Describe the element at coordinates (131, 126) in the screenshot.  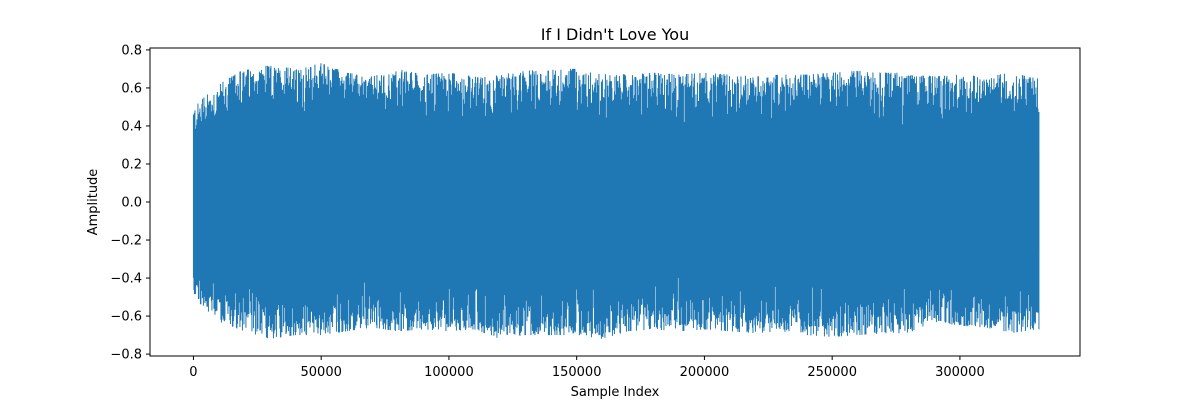
I see `y-tick-label: 0.4` at that location.